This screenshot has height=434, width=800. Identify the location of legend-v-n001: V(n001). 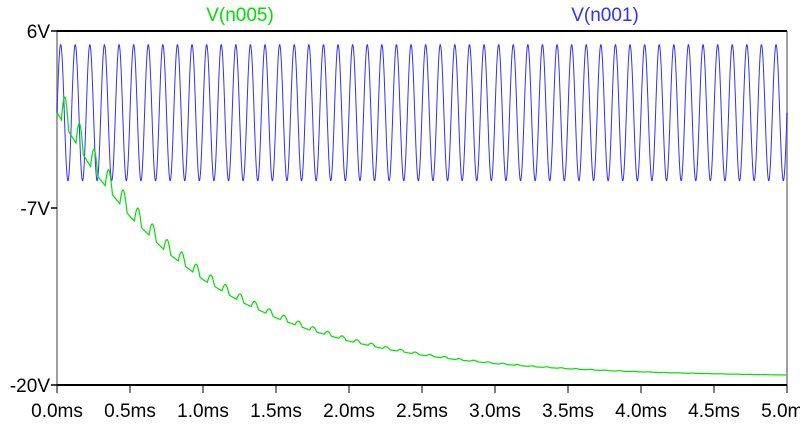
(605, 15).